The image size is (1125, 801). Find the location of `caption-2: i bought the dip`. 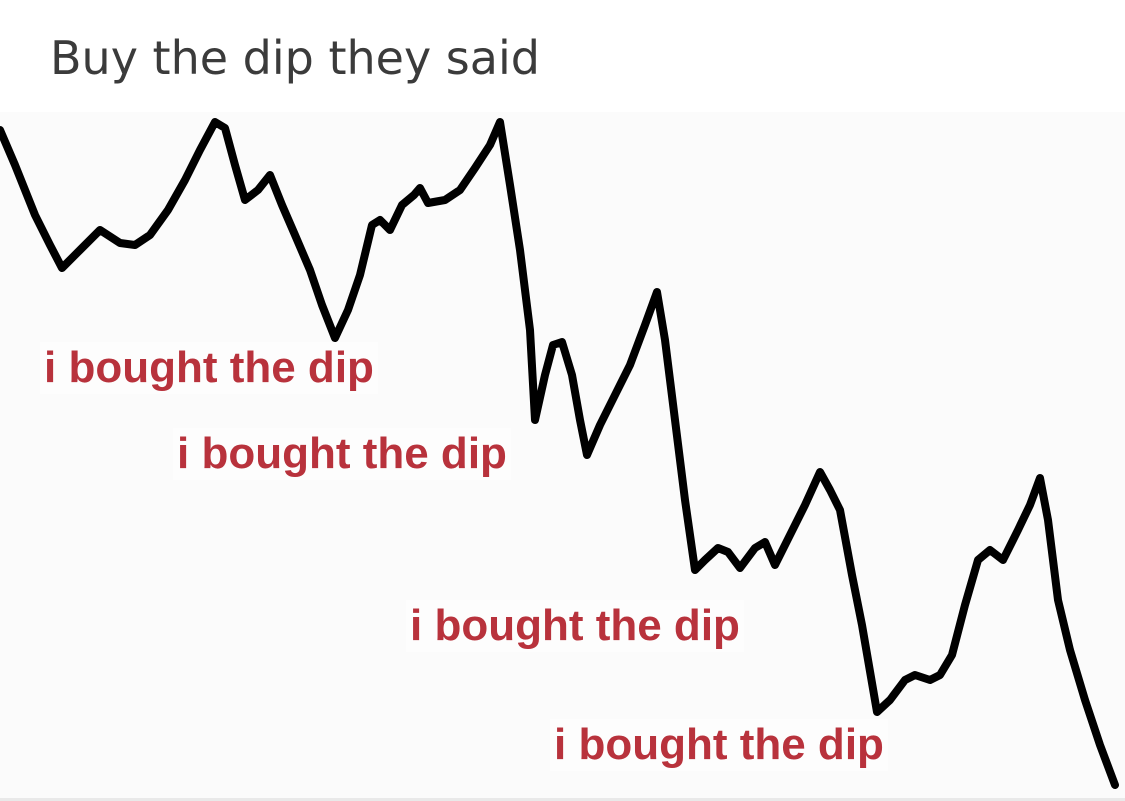

caption-2: i bought the dip is located at coordinates (342, 454).